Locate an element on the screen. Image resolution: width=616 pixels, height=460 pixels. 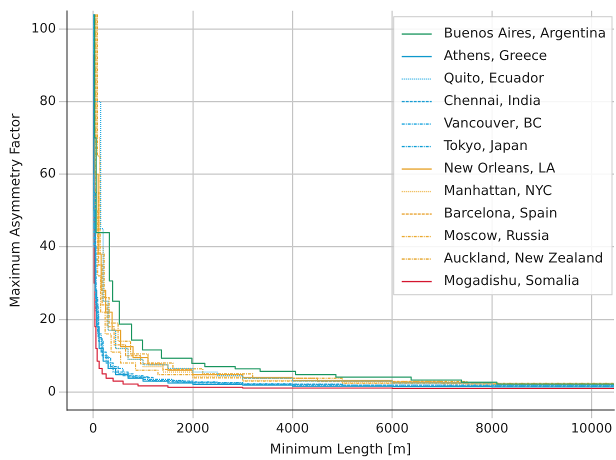
legend-label: Athens, Greece is located at coordinates (496, 56).